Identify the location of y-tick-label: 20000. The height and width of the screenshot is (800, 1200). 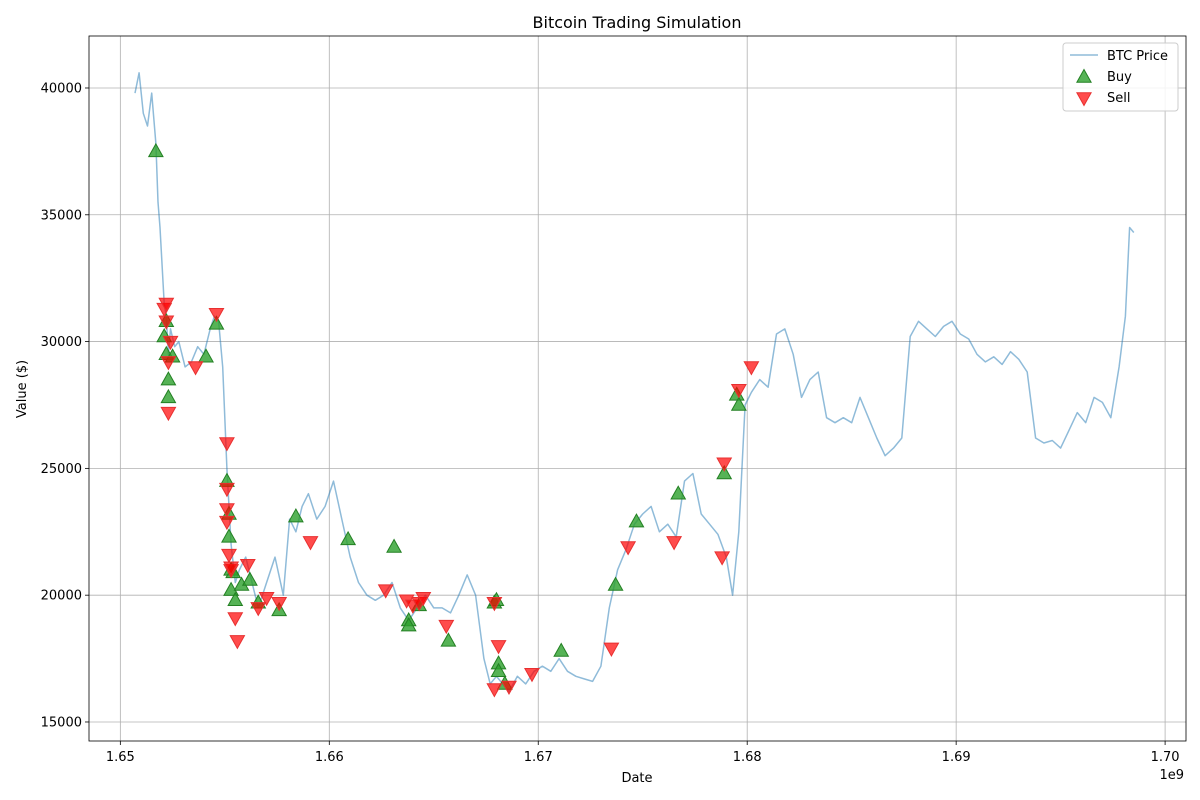
(61, 596).